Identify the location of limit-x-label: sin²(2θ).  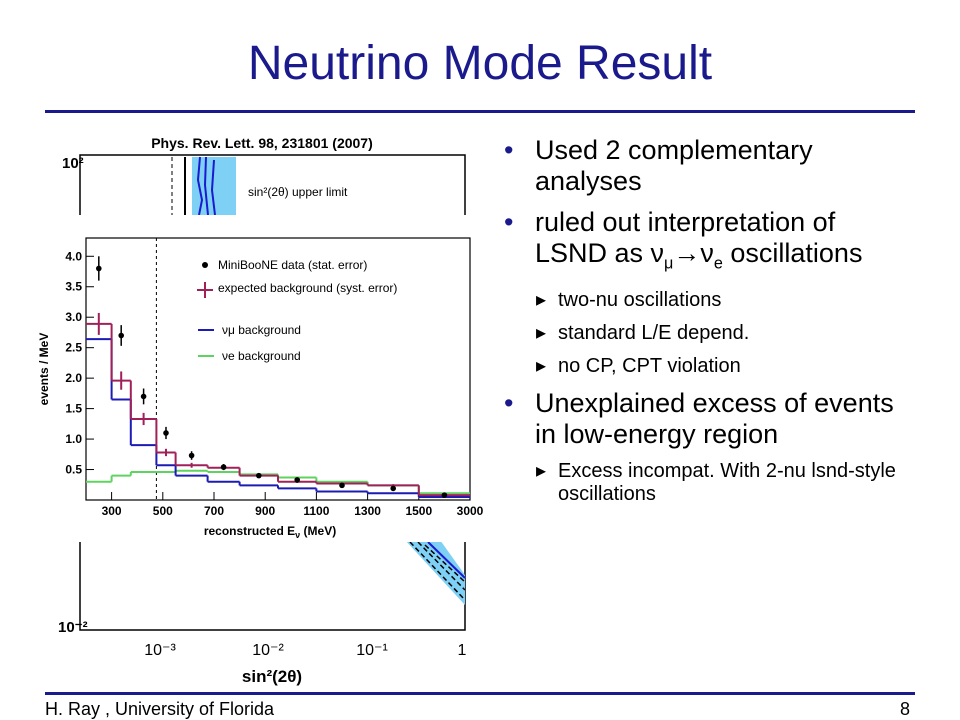
(272, 676).